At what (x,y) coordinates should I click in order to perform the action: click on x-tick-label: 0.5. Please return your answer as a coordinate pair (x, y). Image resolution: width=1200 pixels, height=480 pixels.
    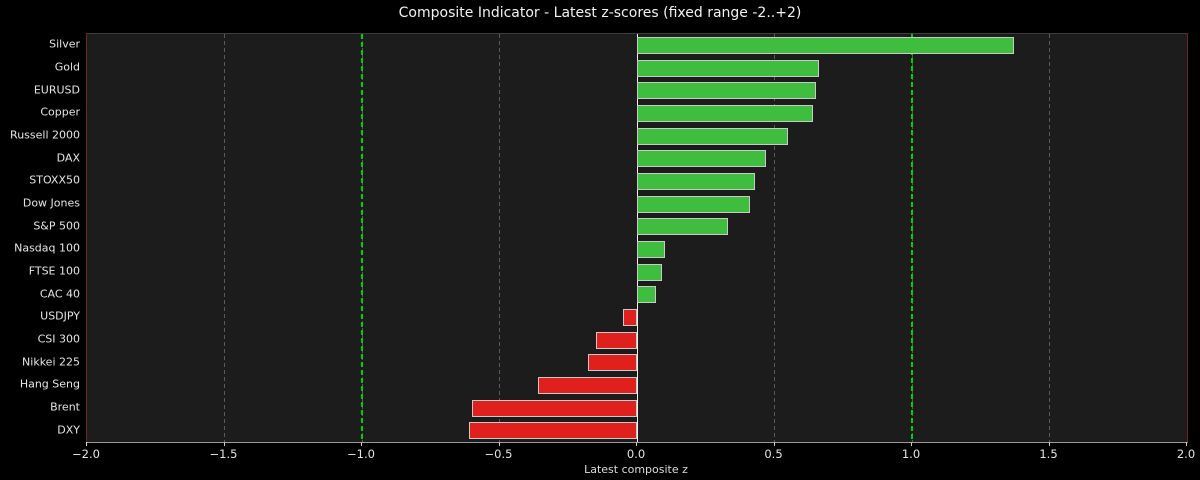
    Looking at the image, I should click on (773, 454).